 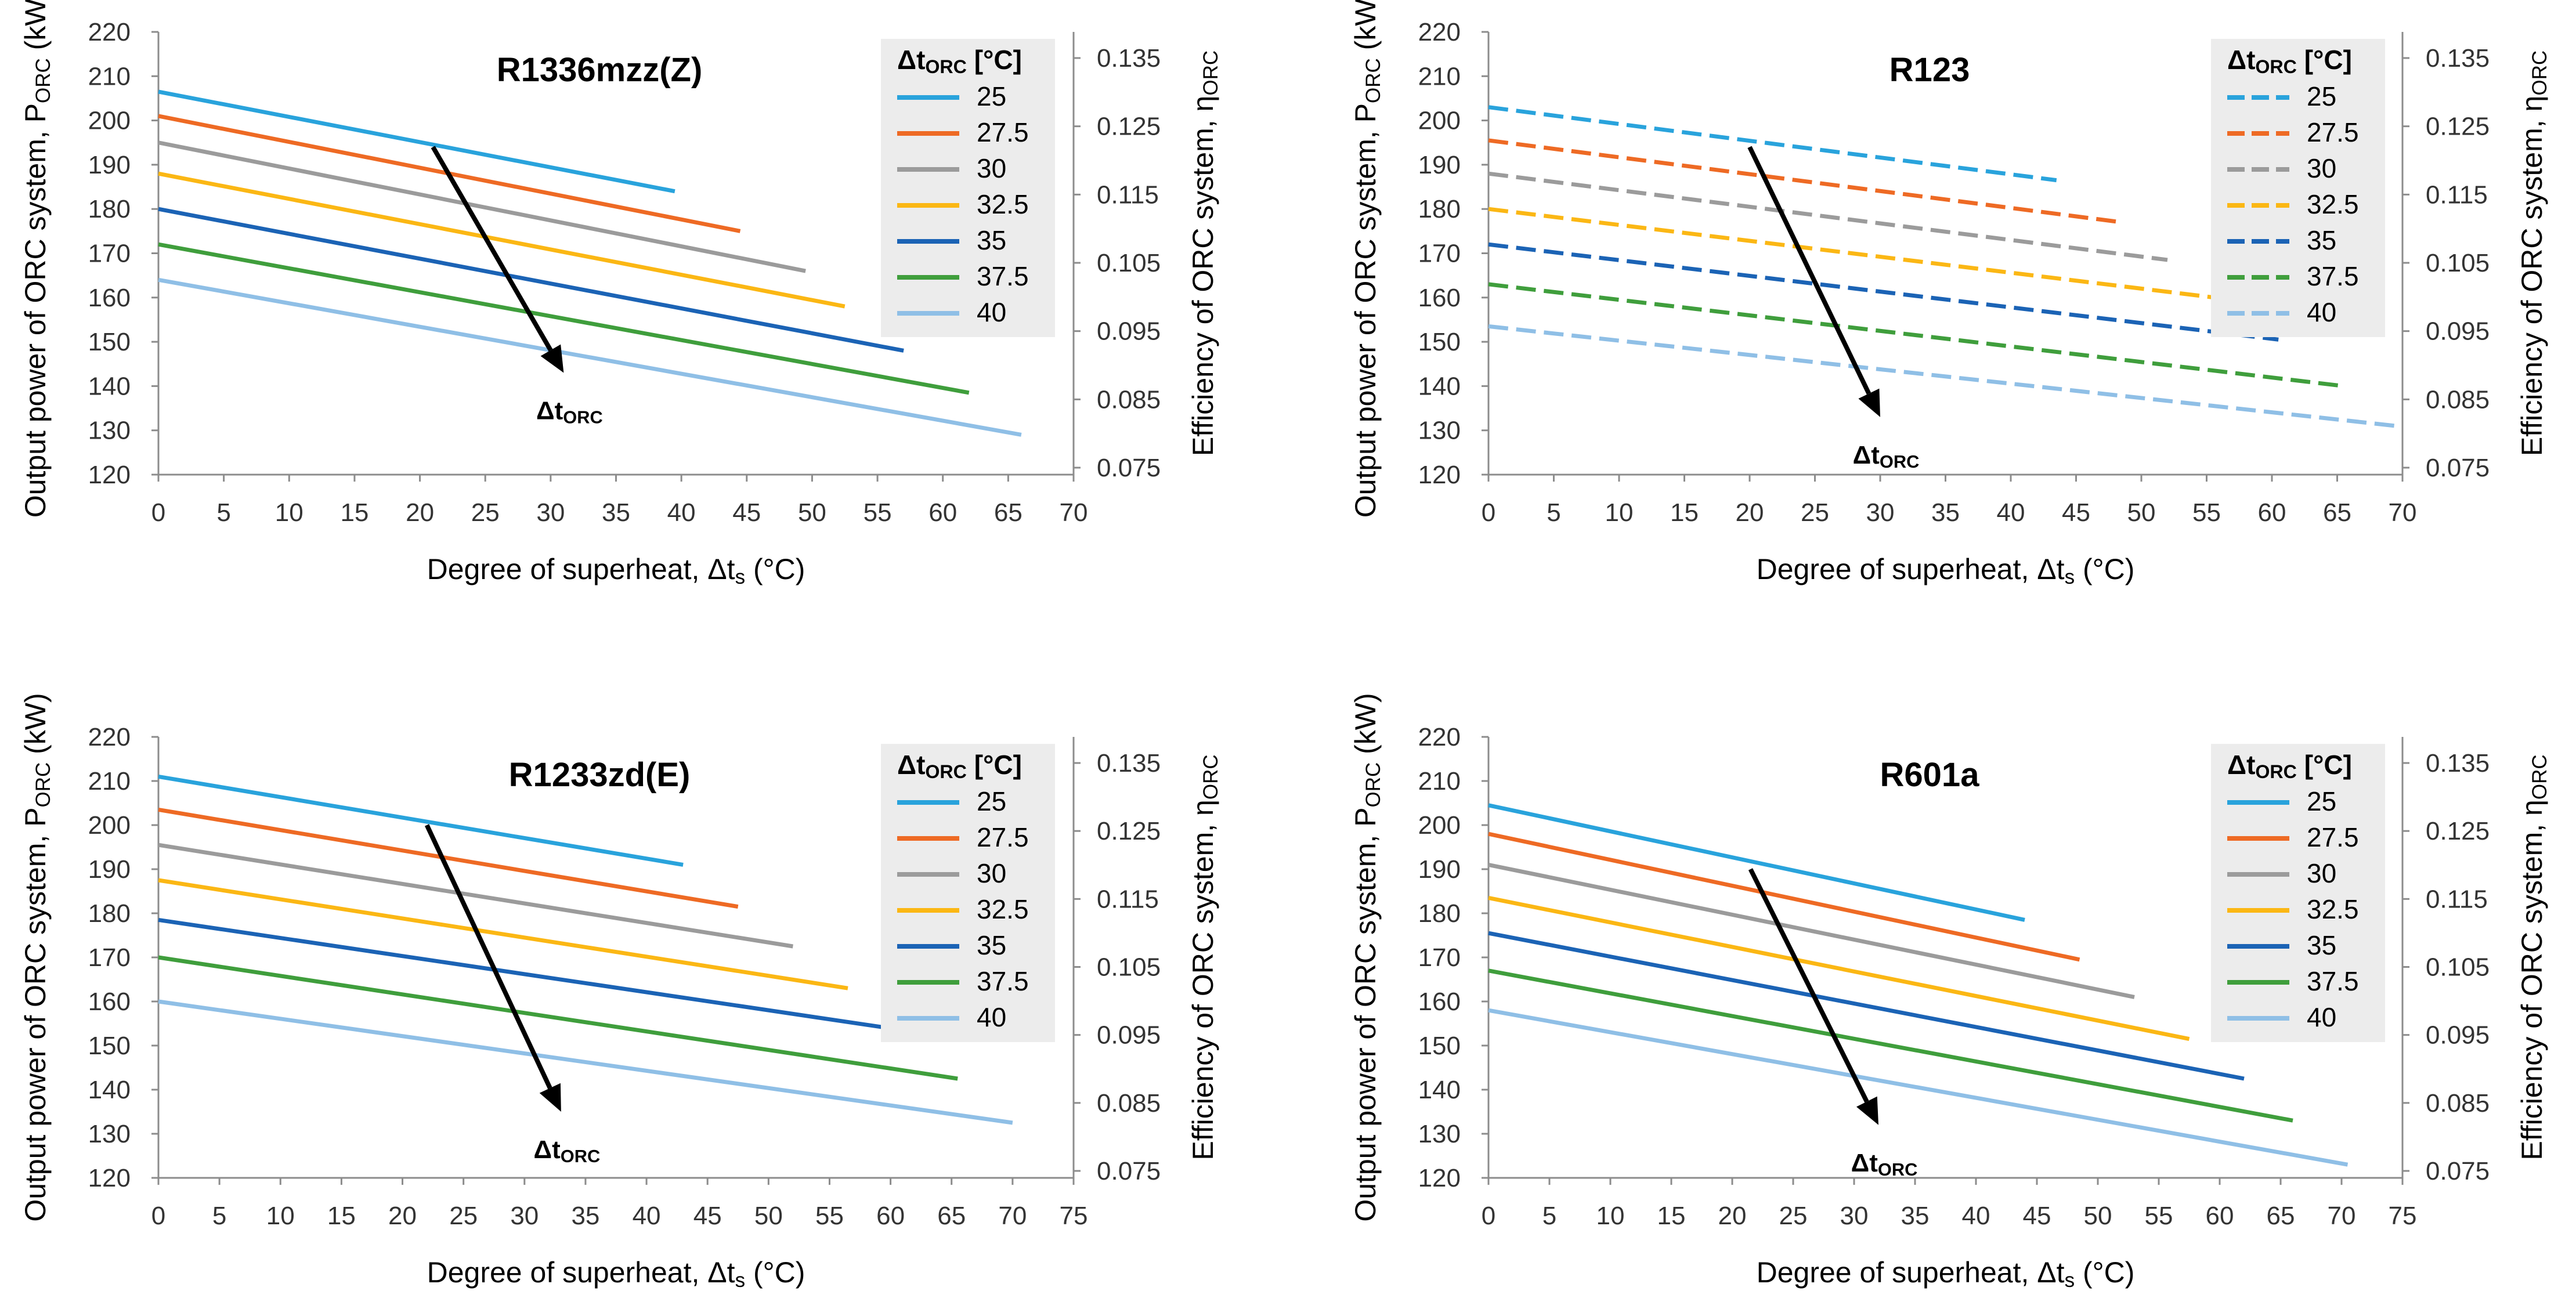 I want to click on x-tick-label: 0, so click(x=158, y=512).